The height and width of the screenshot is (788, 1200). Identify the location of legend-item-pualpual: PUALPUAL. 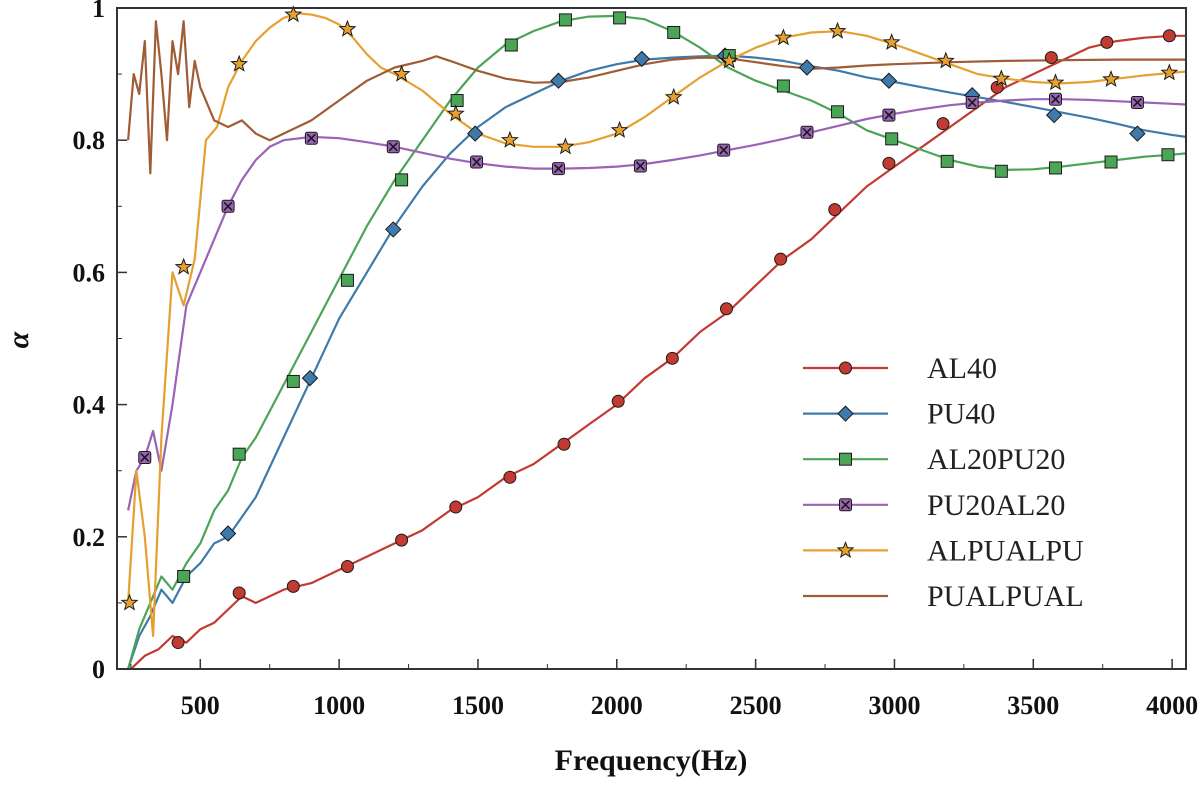
(943, 596).